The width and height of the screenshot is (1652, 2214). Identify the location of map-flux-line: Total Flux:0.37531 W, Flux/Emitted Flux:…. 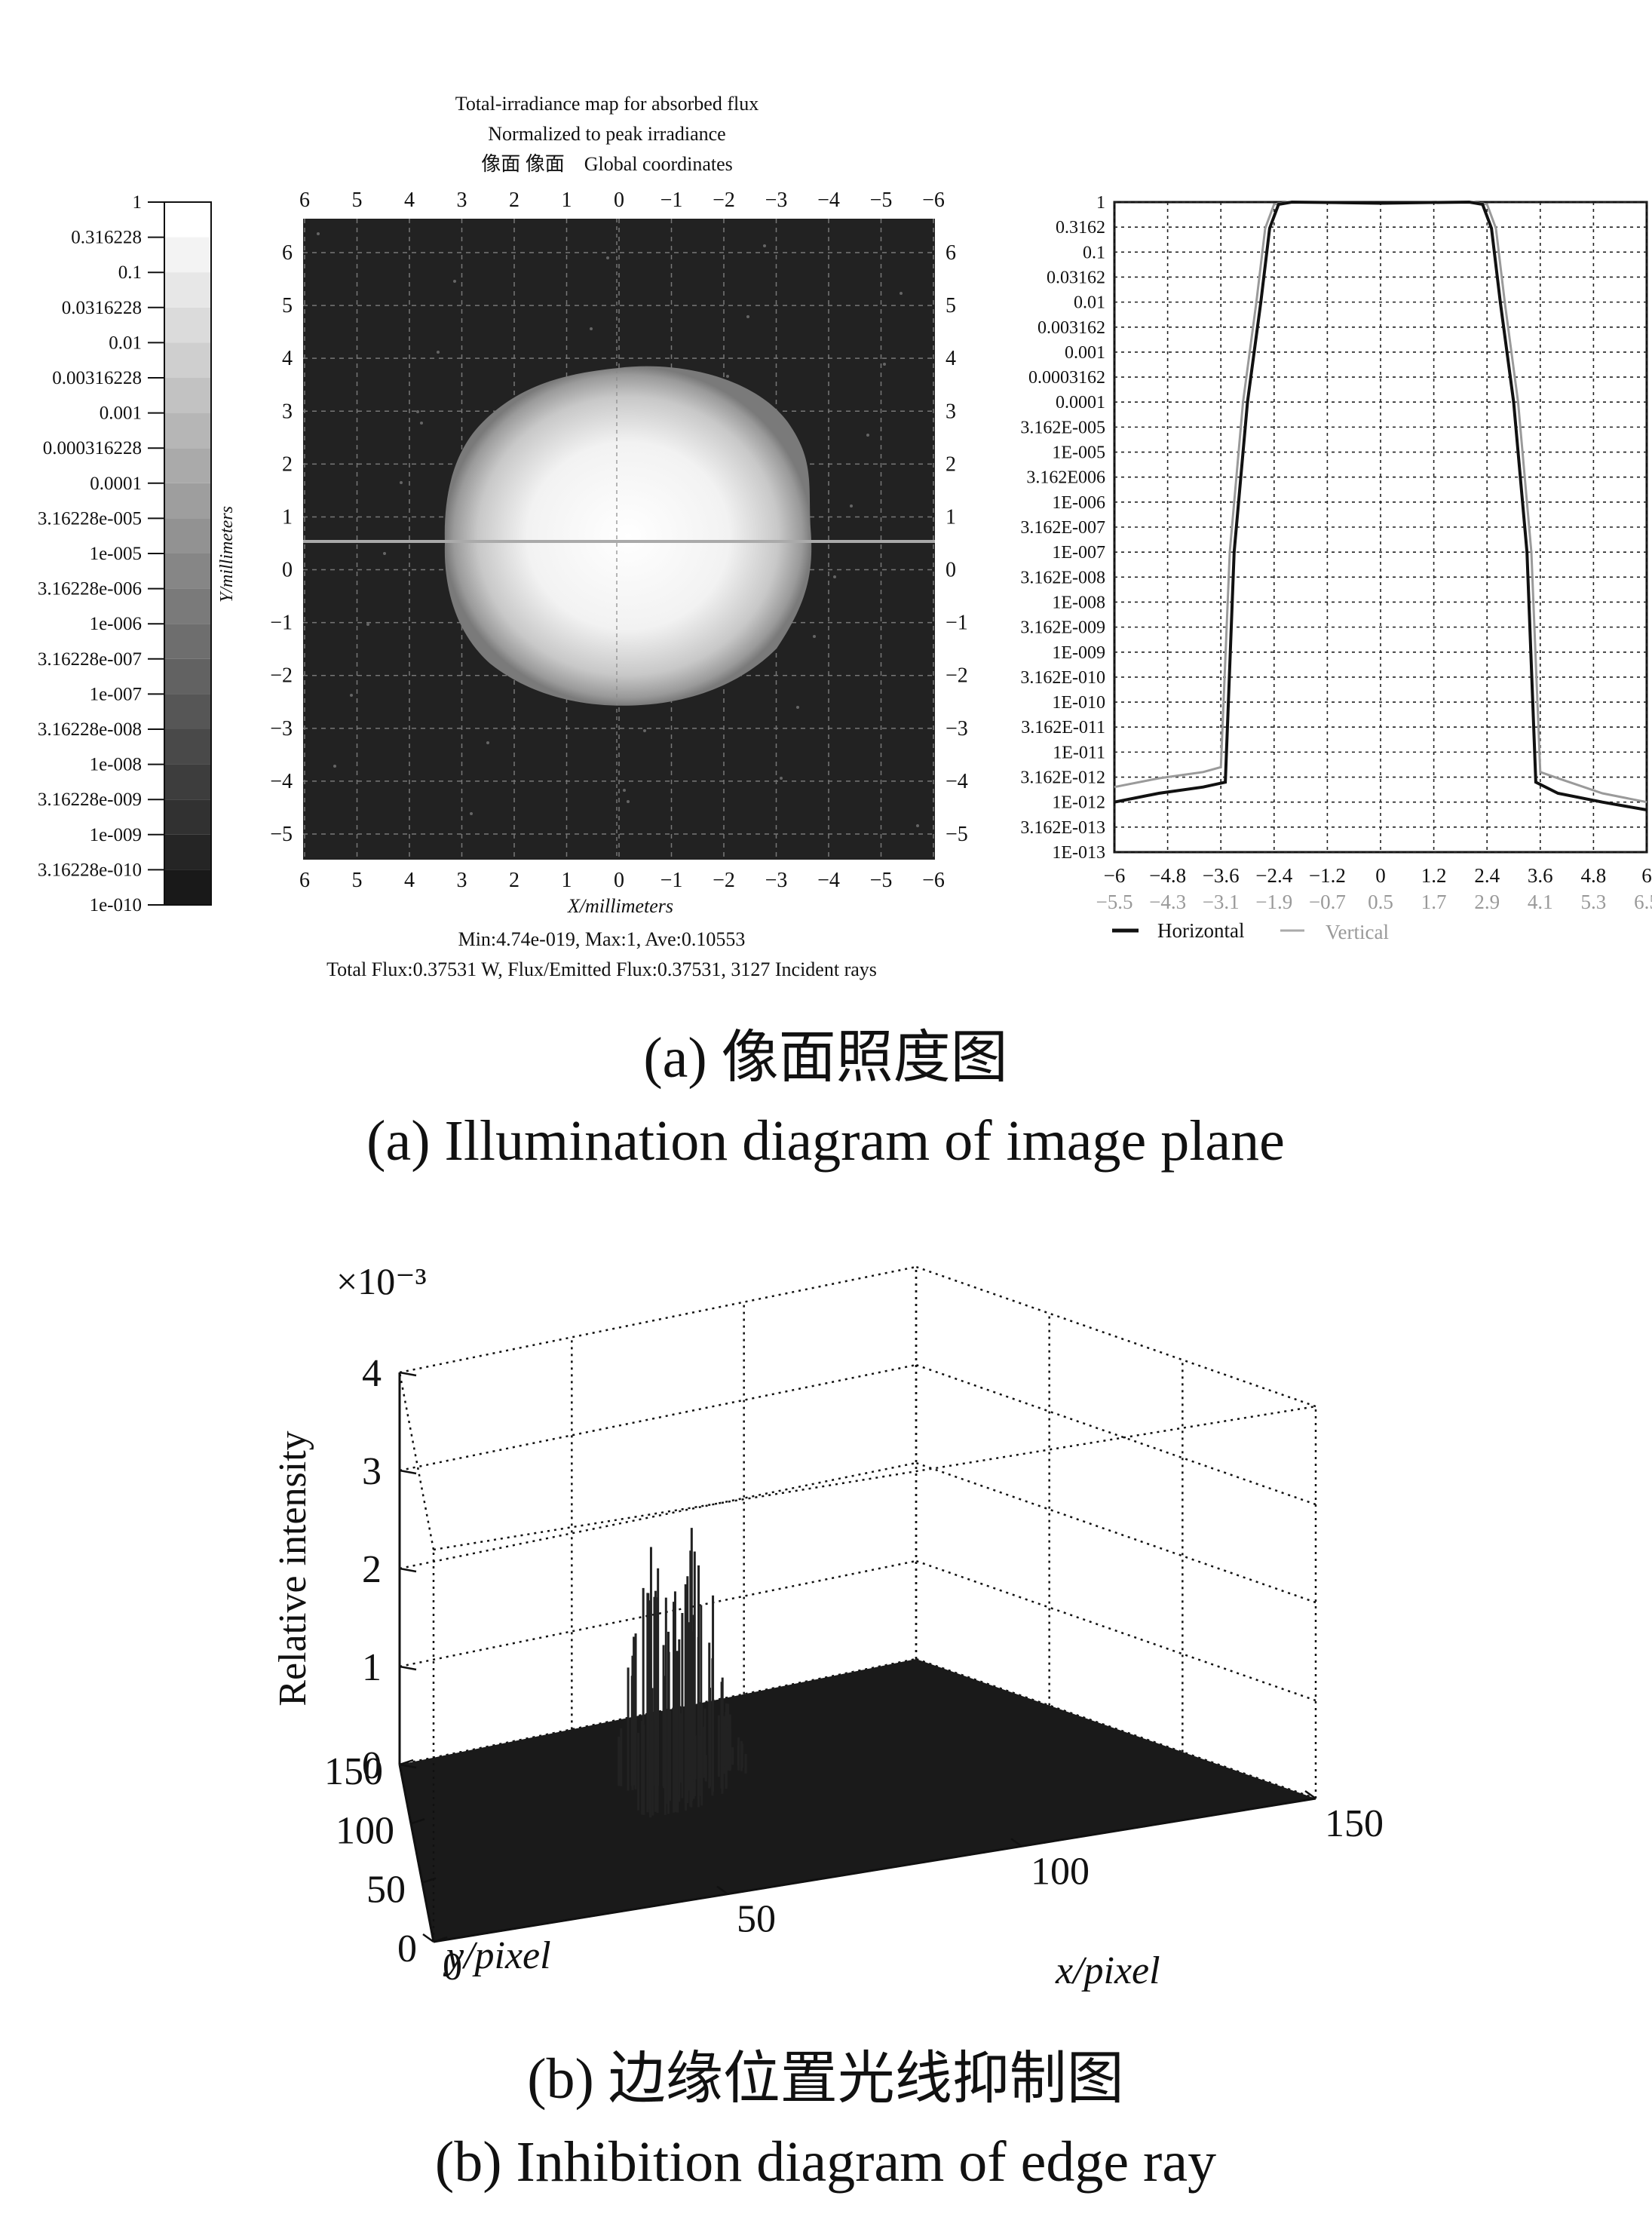
(601, 969).